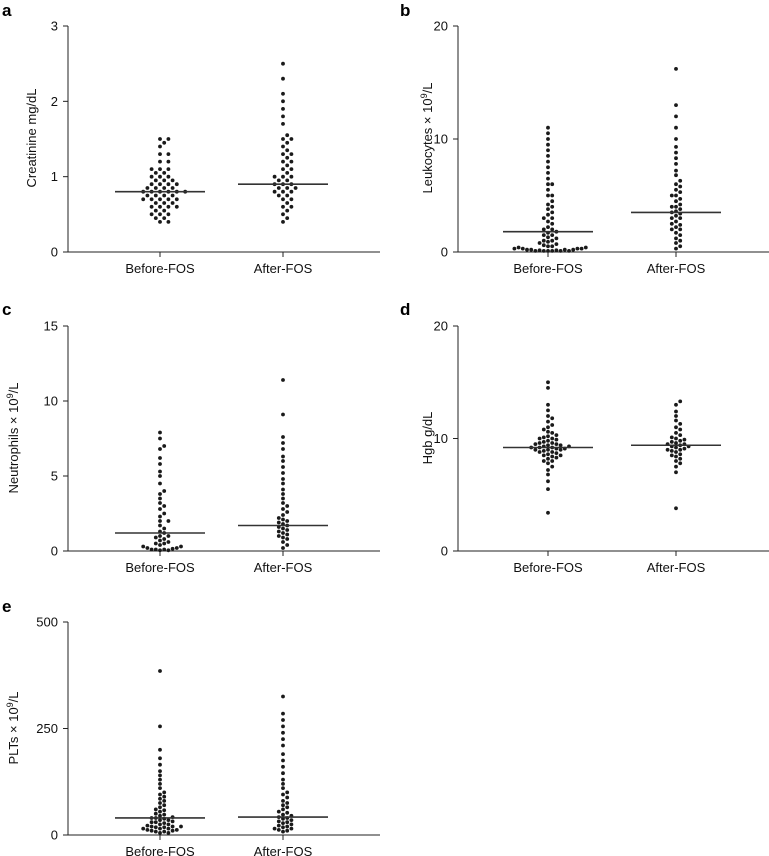 Image resolution: width=769 pixels, height=856 pixels. I want to click on y-axis-label-b: Leukocytes × 109/L, so click(427, 138).